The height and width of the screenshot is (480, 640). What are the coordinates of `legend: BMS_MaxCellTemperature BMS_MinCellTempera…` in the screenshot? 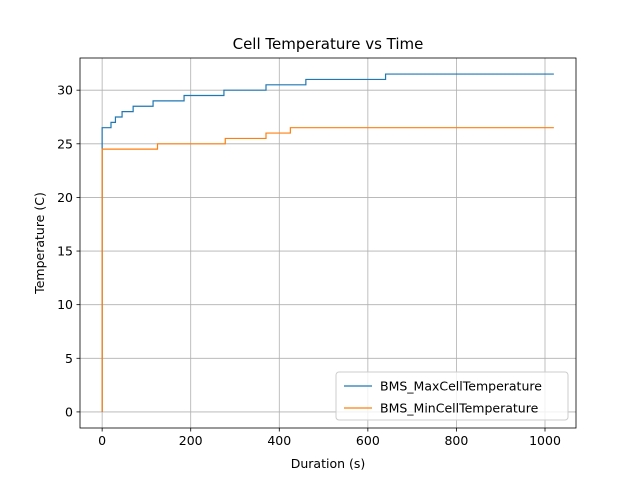 It's located at (452, 396).